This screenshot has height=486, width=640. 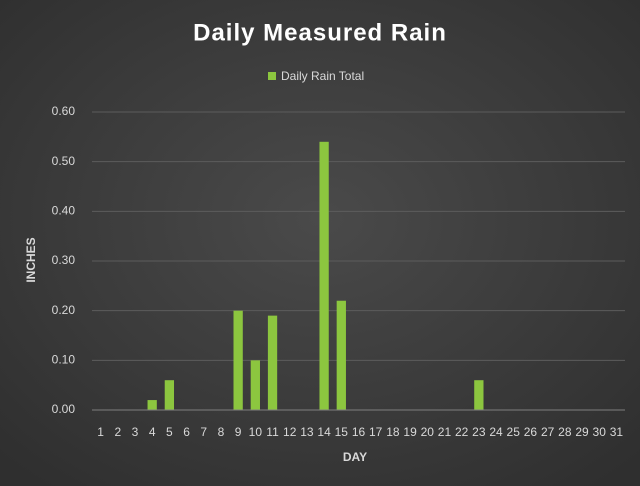 What do you see at coordinates (410, 432) in the screenshot?
I see `x-tick-label: 19` at bounding box center [410, 432].